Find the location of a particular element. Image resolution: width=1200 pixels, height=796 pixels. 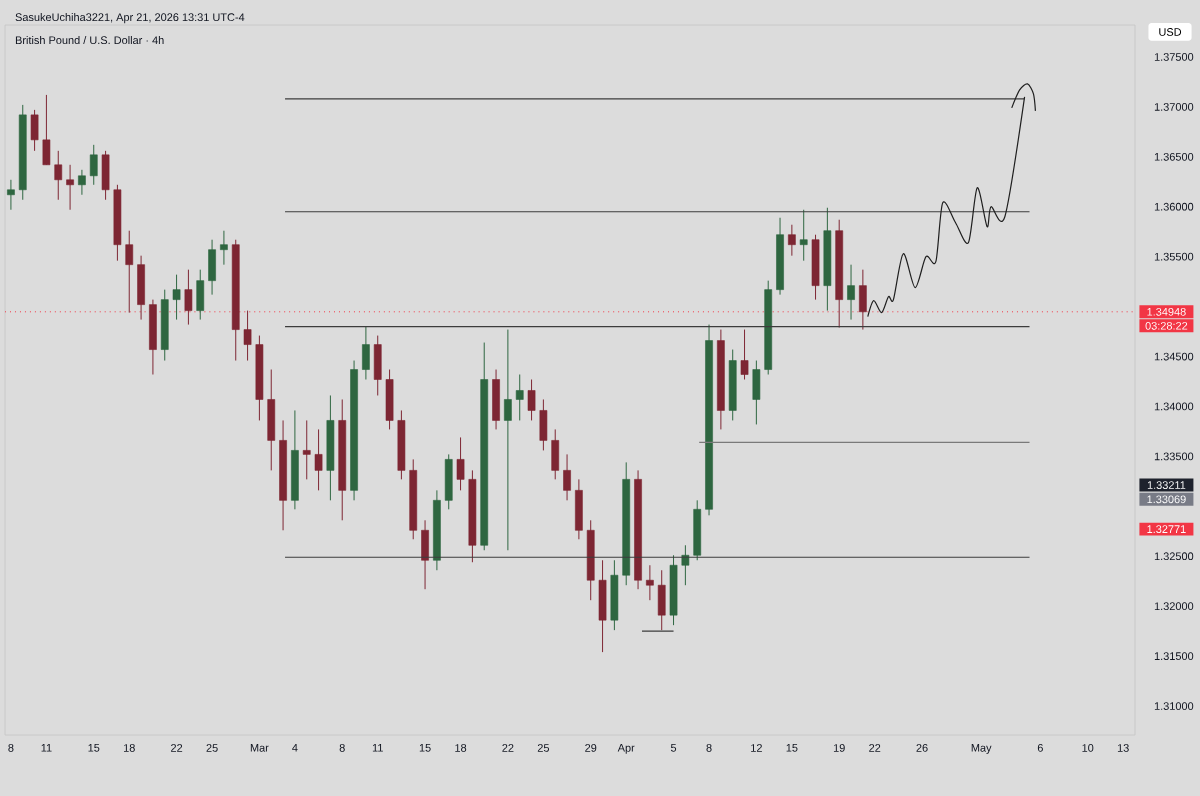

chart-title: SasukeUchiha3221, Apr 21, 2026 13:31 UTC-4 is located at coordinates (130, 18).